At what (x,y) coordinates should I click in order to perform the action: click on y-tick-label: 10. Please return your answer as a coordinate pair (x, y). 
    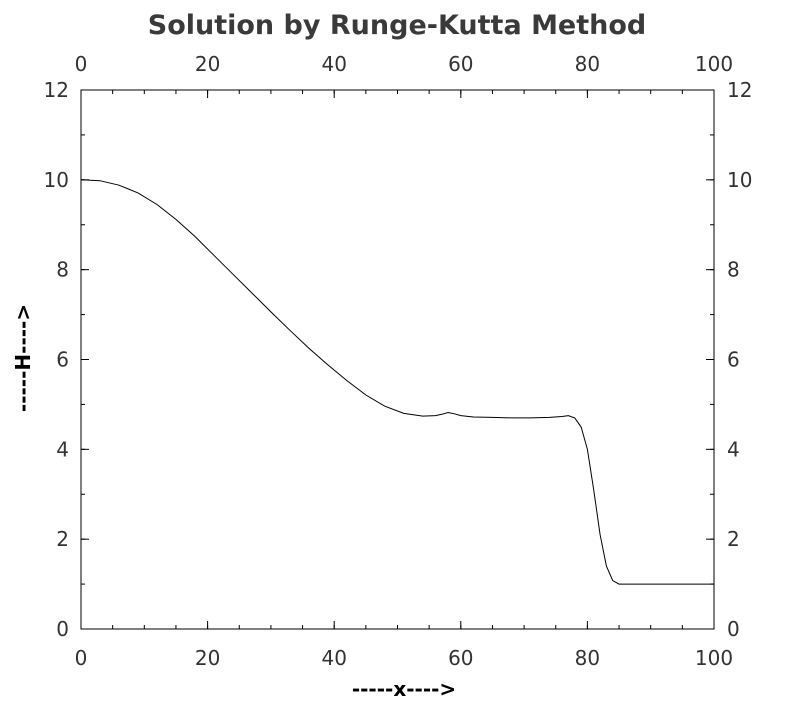
    Looking at the image, I should click on (56, 180).